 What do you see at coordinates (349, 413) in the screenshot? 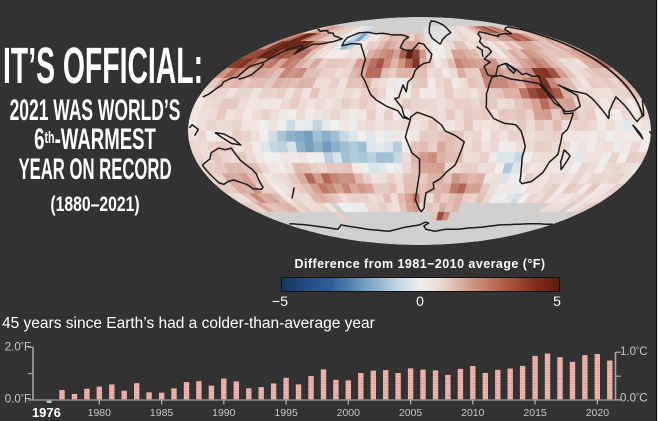
I see `svg-text: 2000` at bounding box center [349, 413].